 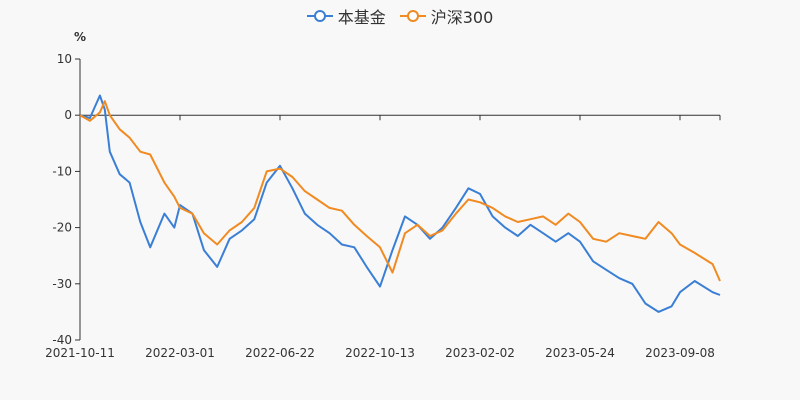 I want to click on x-tick-label: 2021-10-11, so click(x=80, y=353).